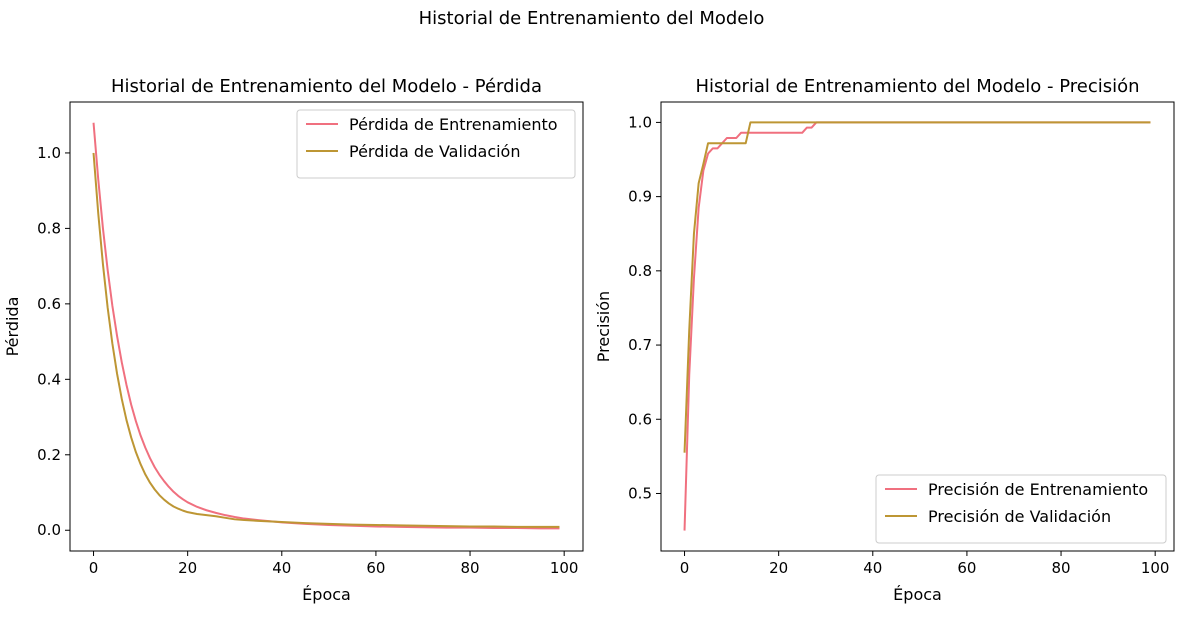  I want to click on accuracy-x-axis-label: Época, so click(917, 594).